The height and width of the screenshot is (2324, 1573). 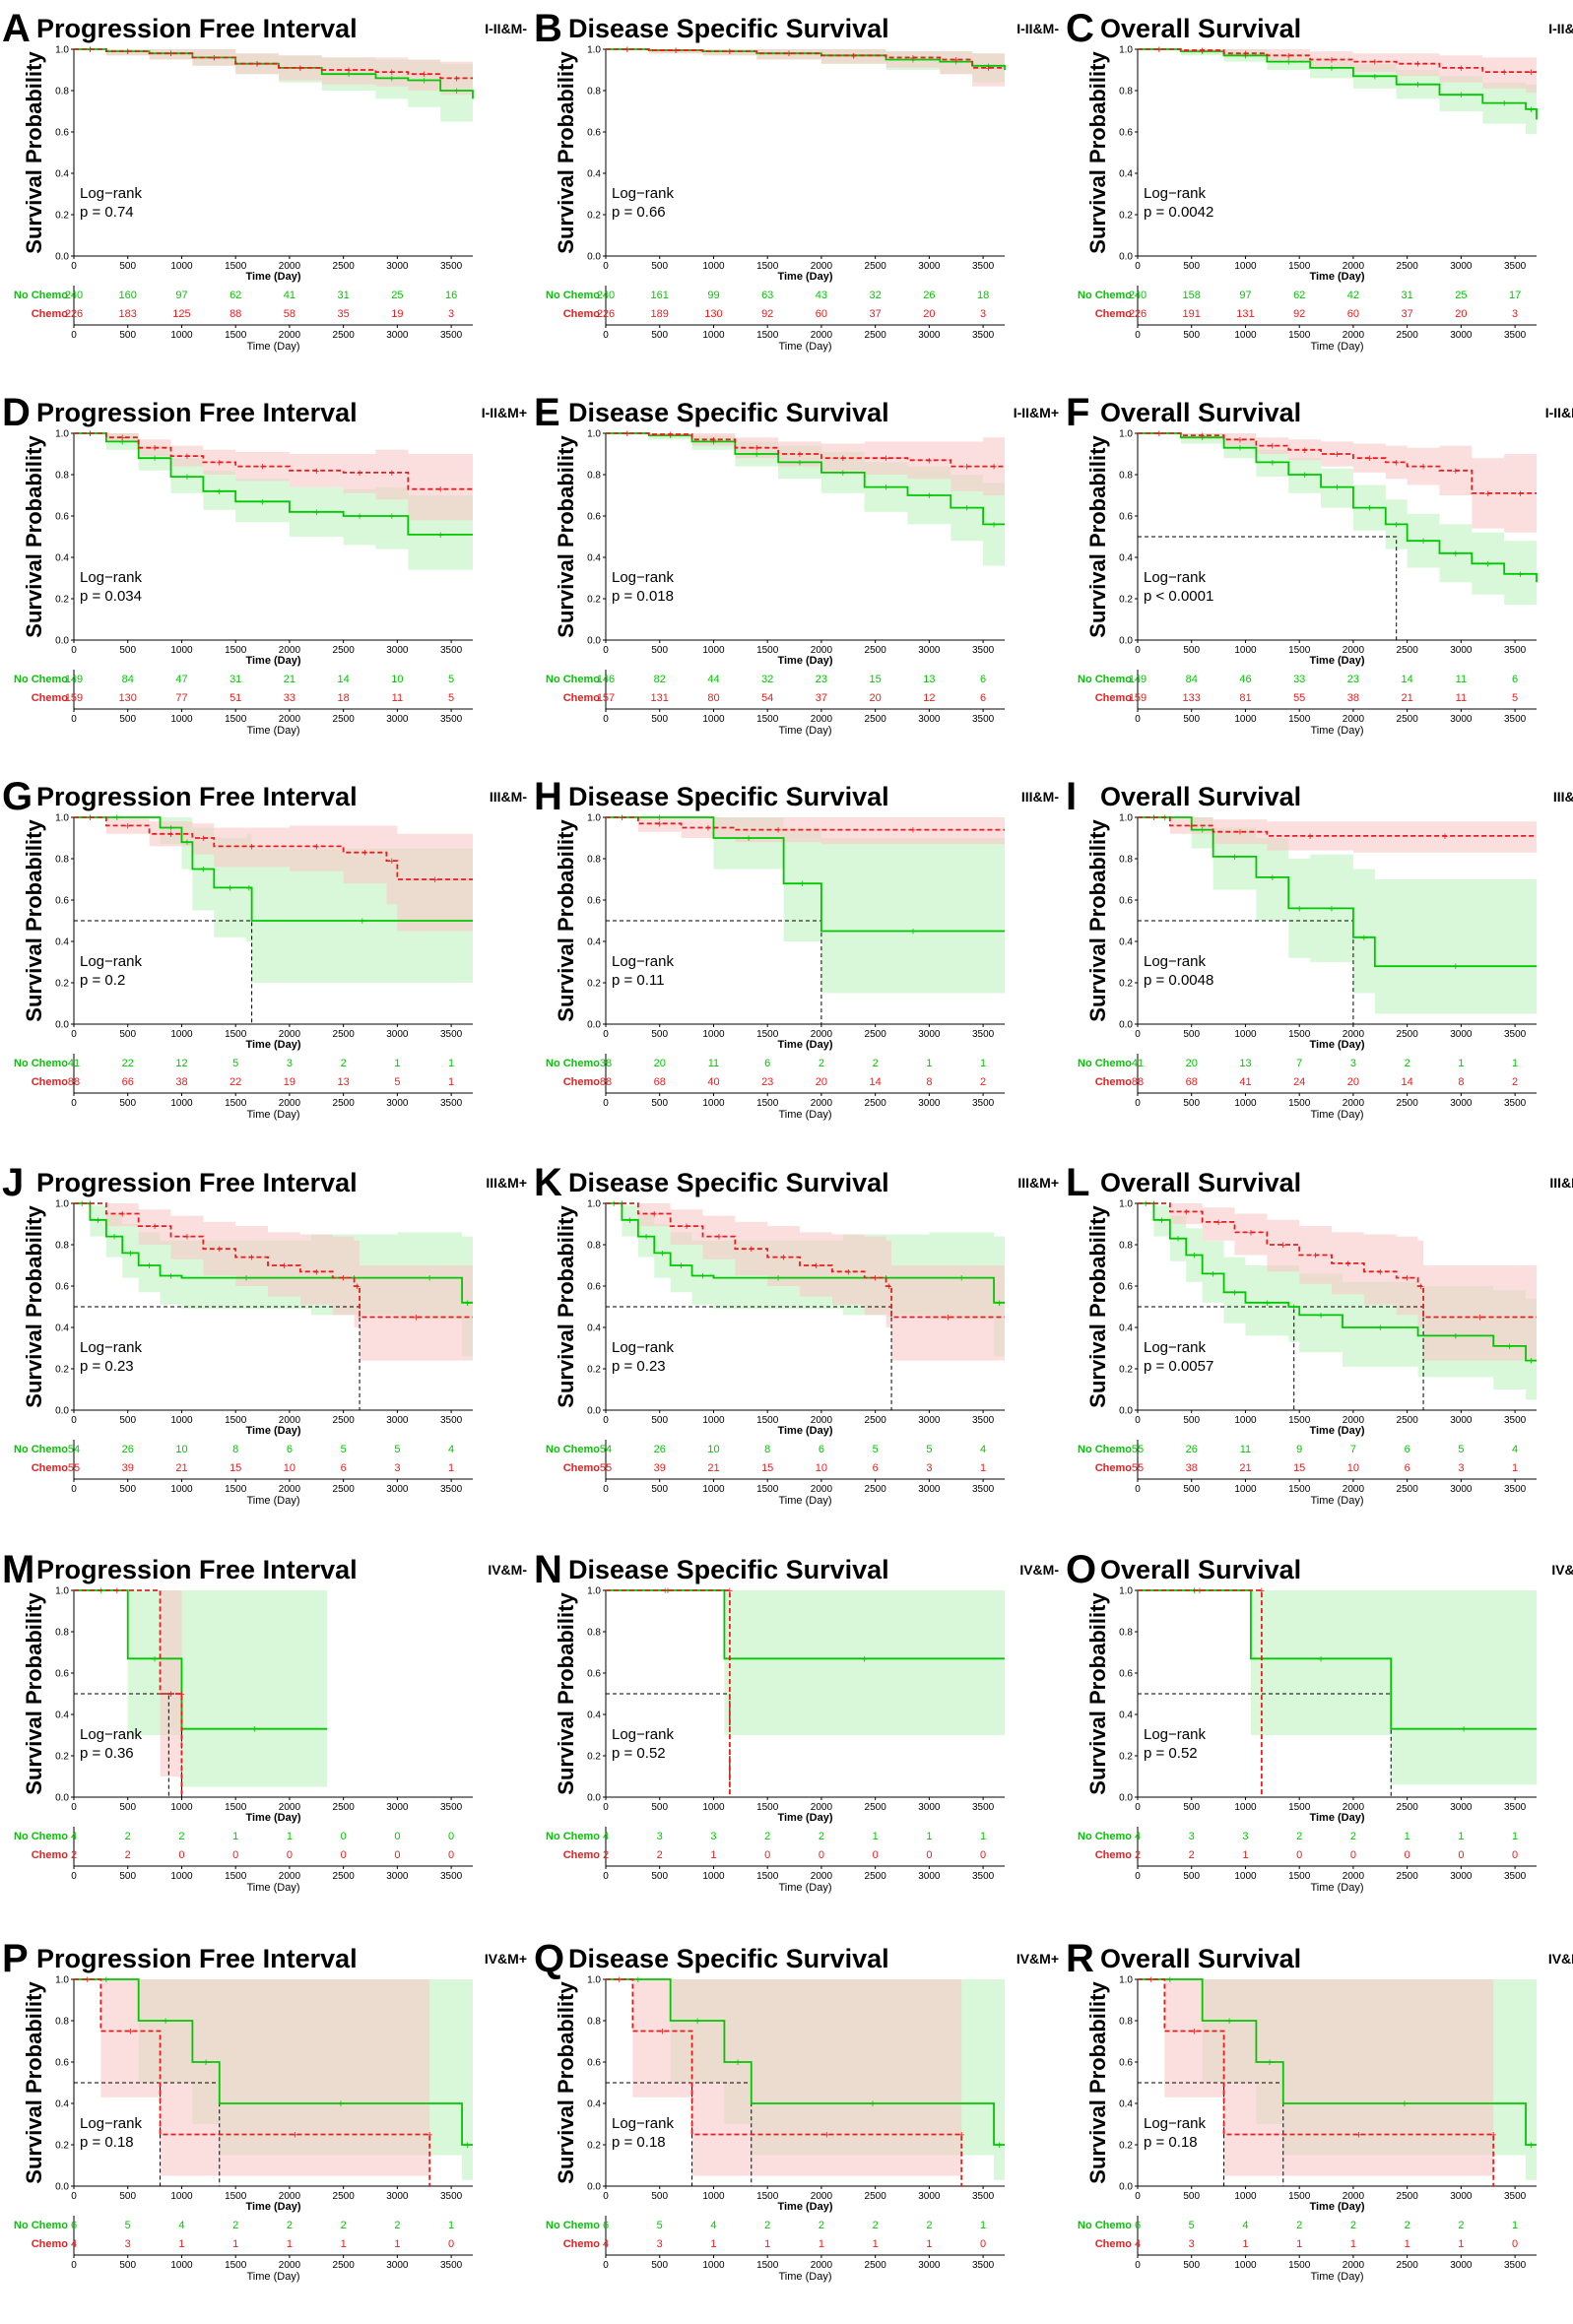 What do you see at coordinates (197, 29) in the screenshot?
I see `panel-title: Progression Free Interval` at bounding box center [197, 29].